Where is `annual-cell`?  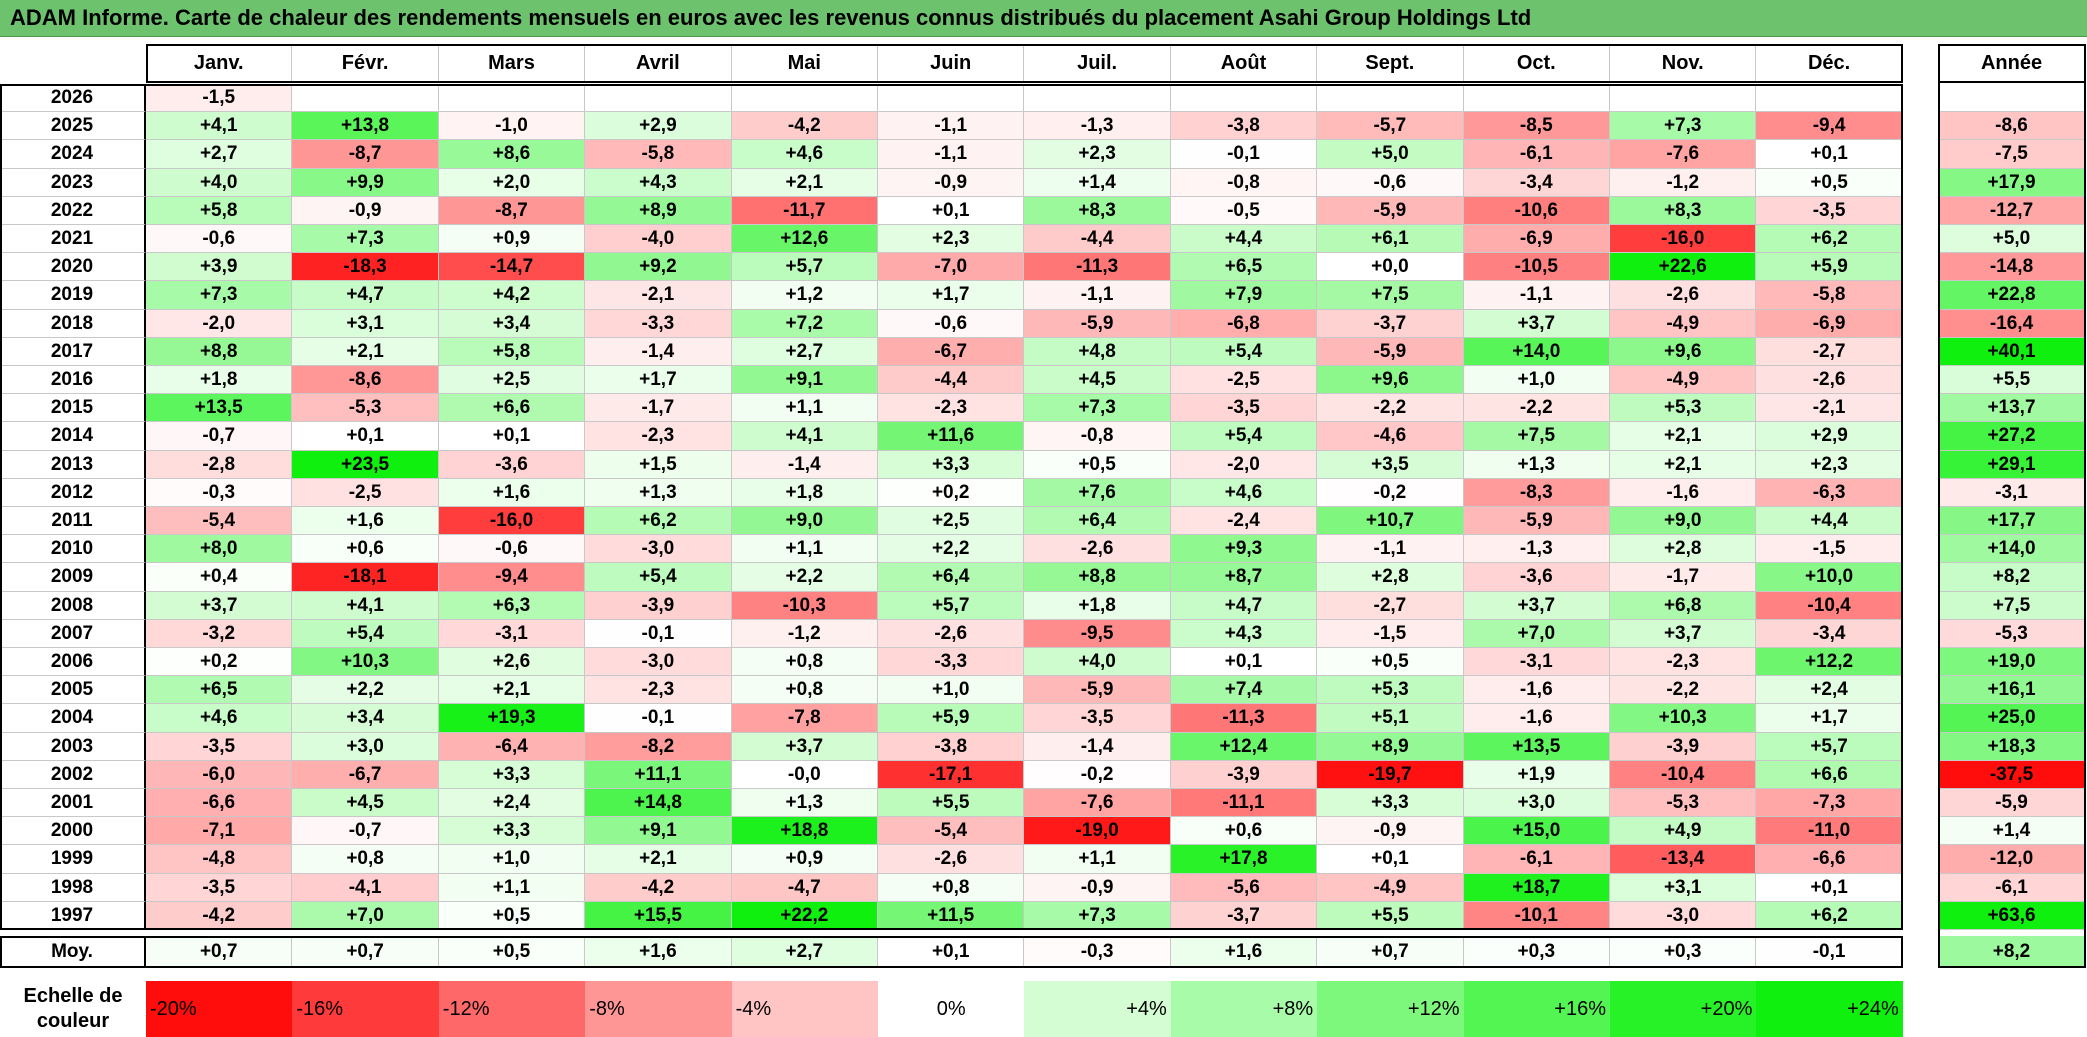
annual-cell is located at coordinates (2012, 98).